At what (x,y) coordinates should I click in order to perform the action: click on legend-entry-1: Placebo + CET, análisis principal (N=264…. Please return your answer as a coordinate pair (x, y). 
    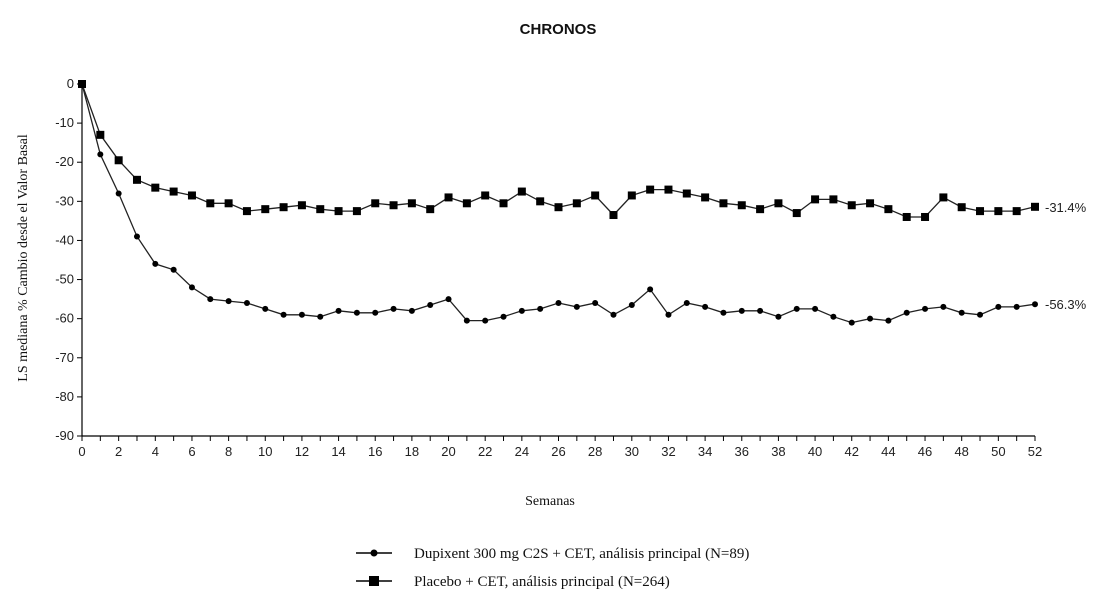
    Looking at the image, I should click on (542, 582).